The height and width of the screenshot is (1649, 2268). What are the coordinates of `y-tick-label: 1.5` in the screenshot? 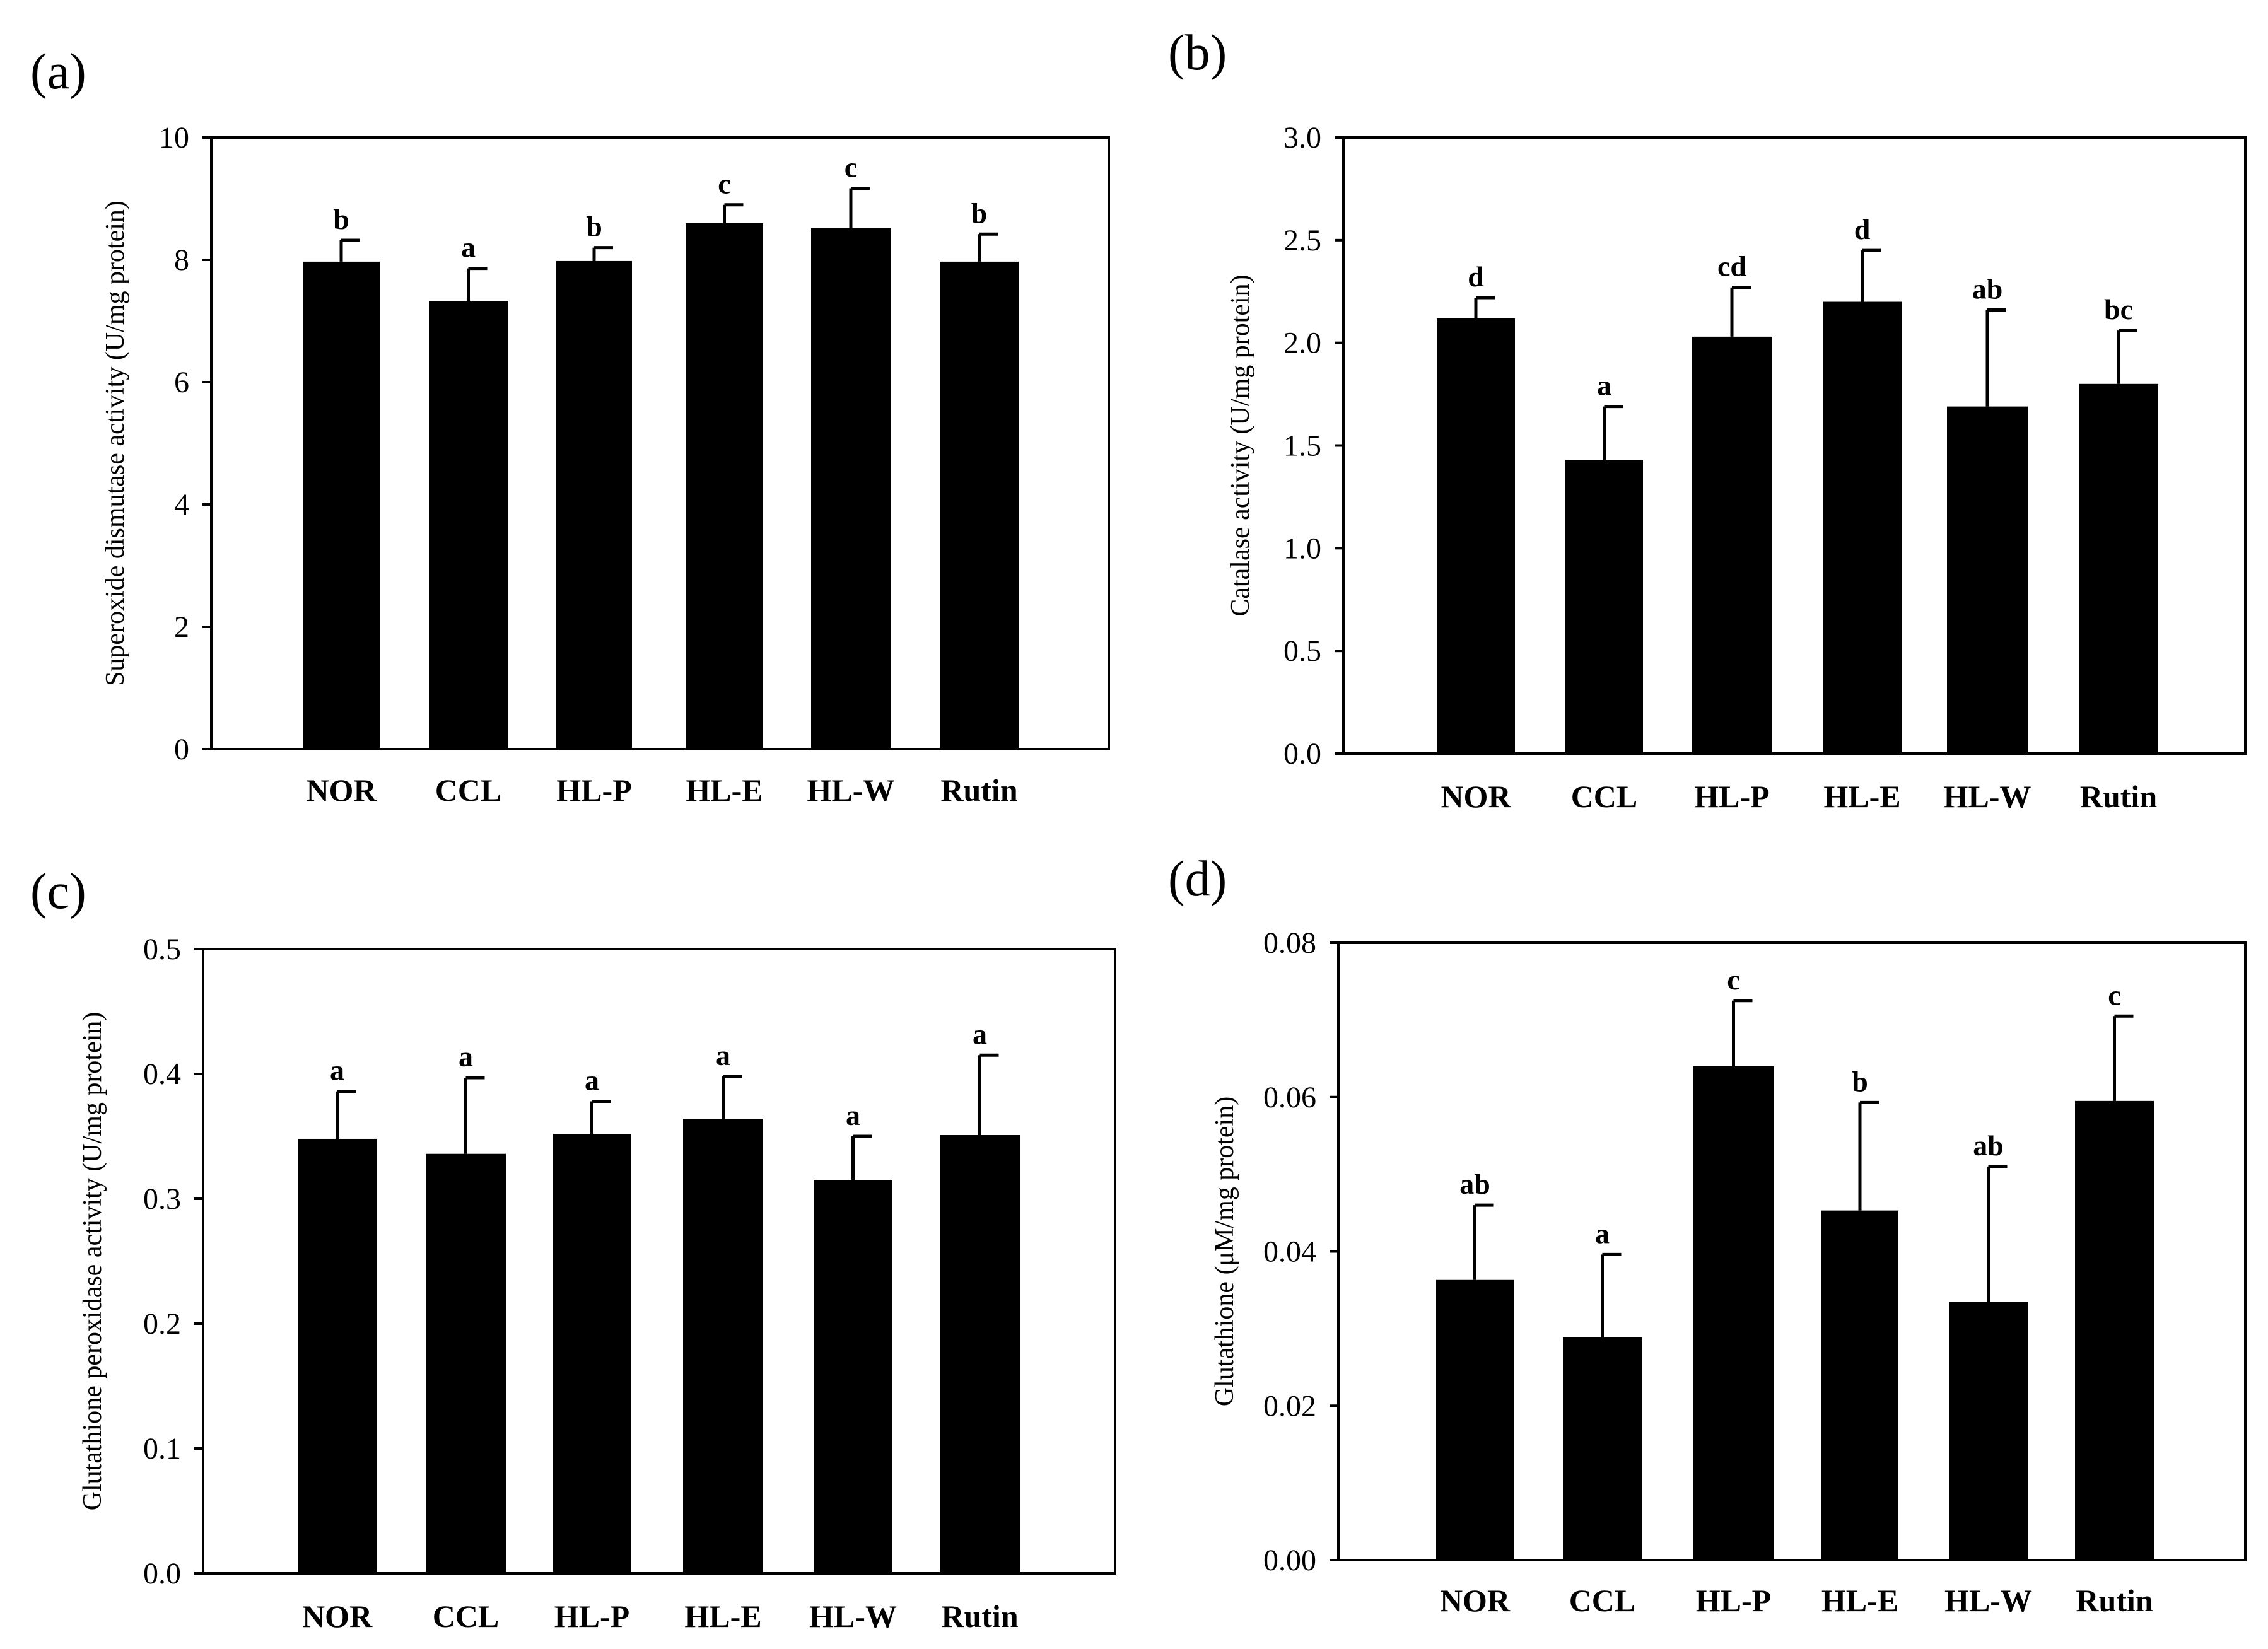 It's located at (1302, 446).